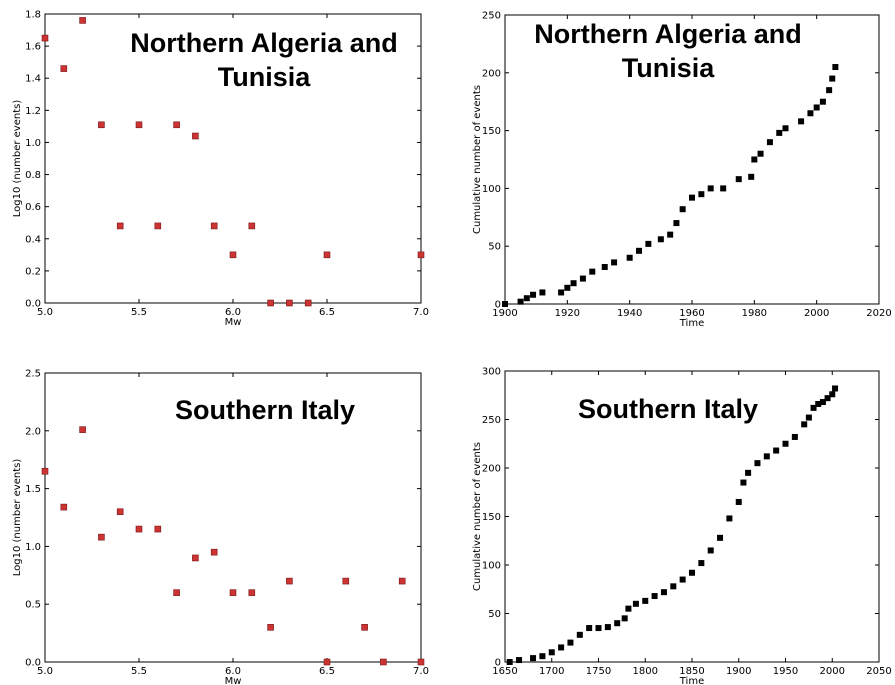  Describe the element at coordinates (645, 671) in the screenshot. I see `x-tick-label: 1800` at that location.